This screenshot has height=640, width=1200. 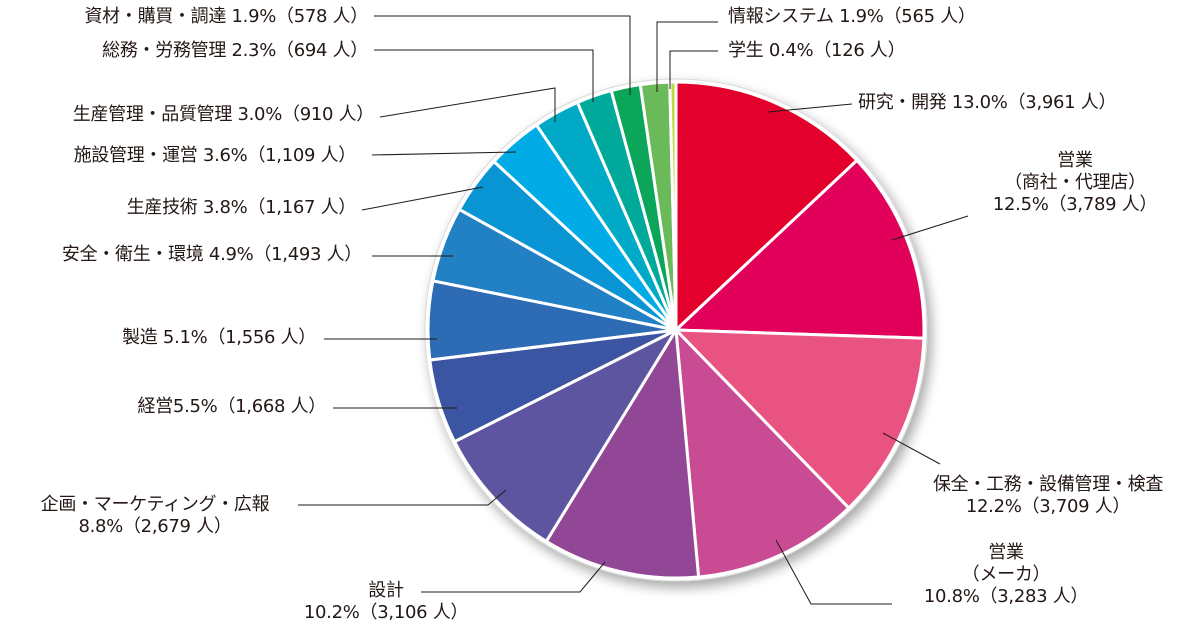 I want to click on slice-label-kenkyu: 研究・開発 13.0%（3,961 人）, so click(x=987, y=103).